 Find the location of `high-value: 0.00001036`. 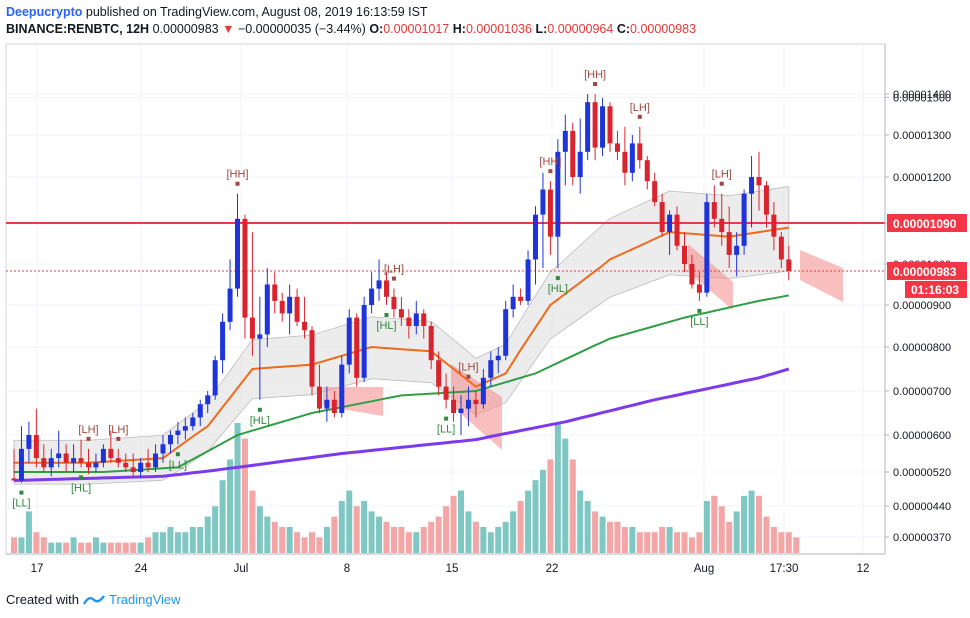

high-value: 0.00001036 is located at coordinates (498, 29).